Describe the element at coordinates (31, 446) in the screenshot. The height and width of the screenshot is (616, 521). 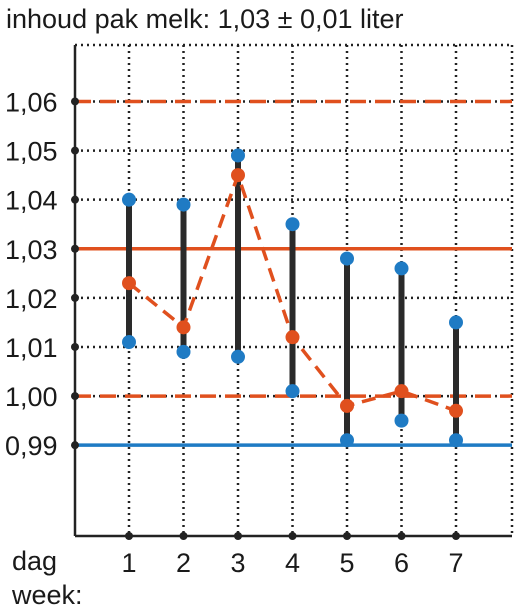
I see `y-tick-label: 0,99` at that location.